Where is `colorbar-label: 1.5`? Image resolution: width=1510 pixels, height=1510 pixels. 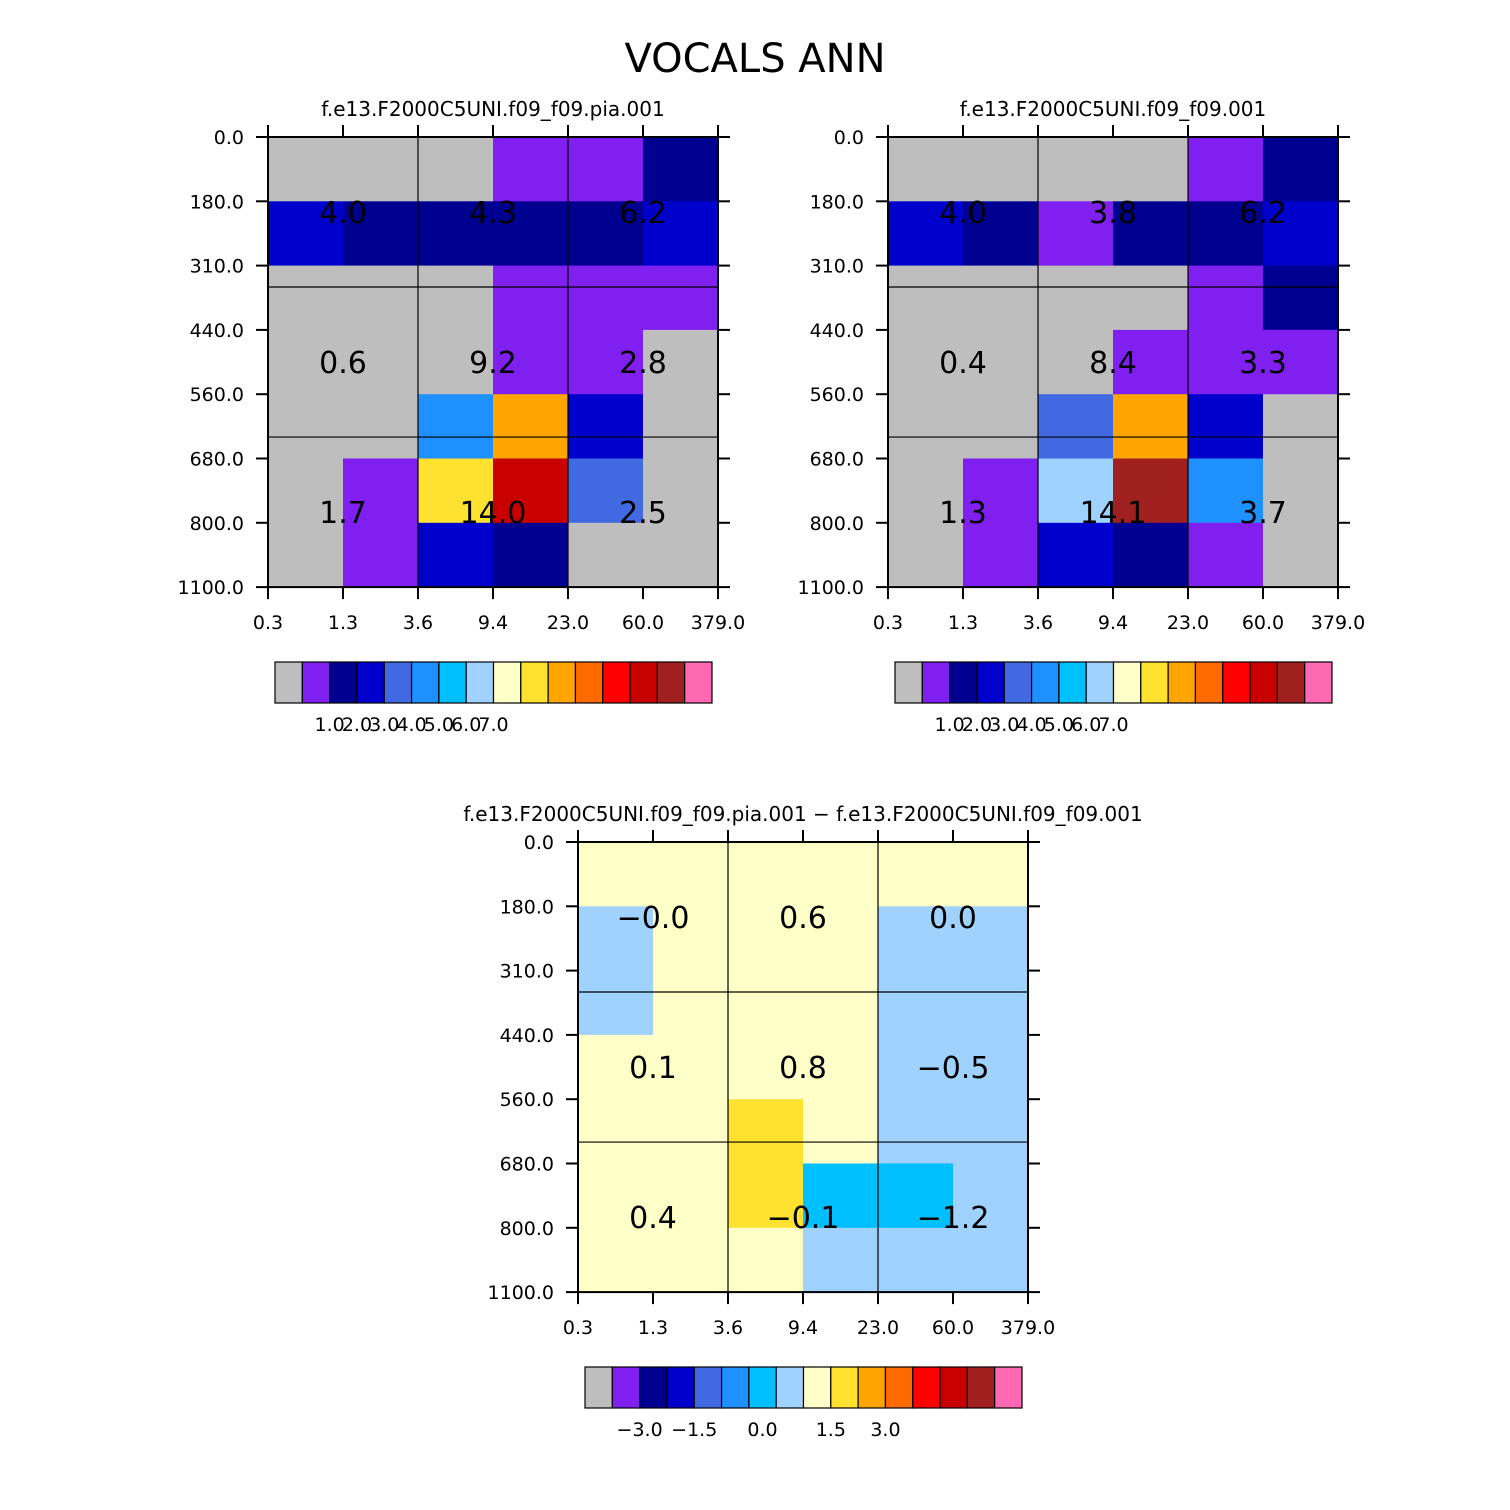
colorbar-label: 1.5 is located at coordinates (831, 1430).